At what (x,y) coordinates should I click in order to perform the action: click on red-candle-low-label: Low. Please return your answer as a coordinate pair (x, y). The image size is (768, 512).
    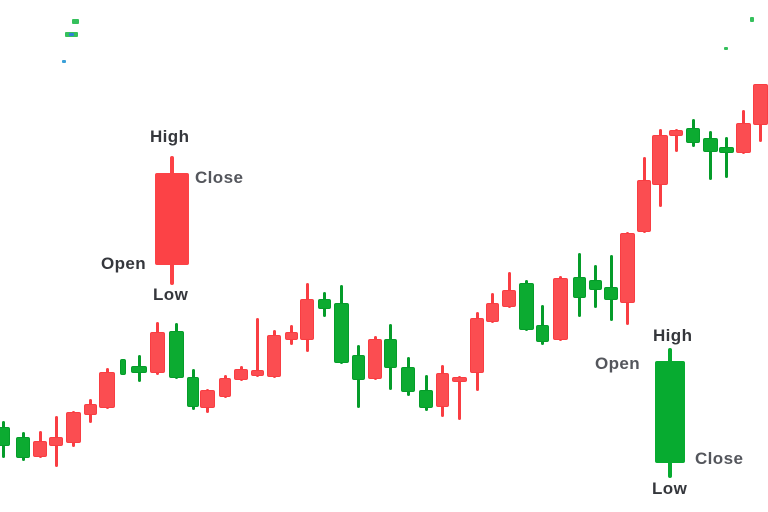
    Looking at the image, I should click on (171, 294).